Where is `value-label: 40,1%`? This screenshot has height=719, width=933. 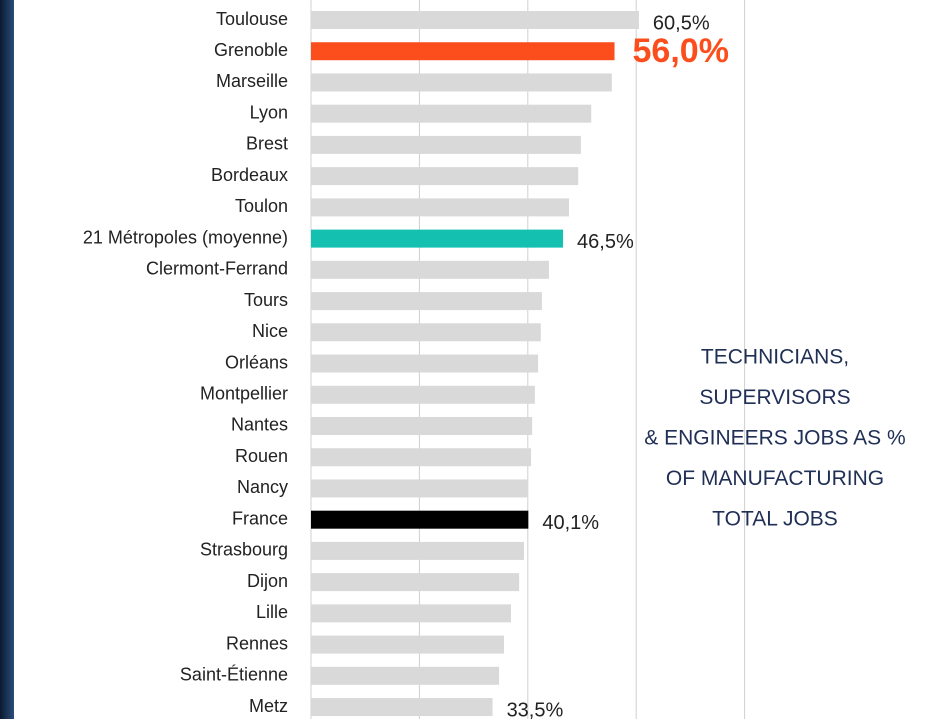 value-label: 40,1% is located at coordinates (570, 523).